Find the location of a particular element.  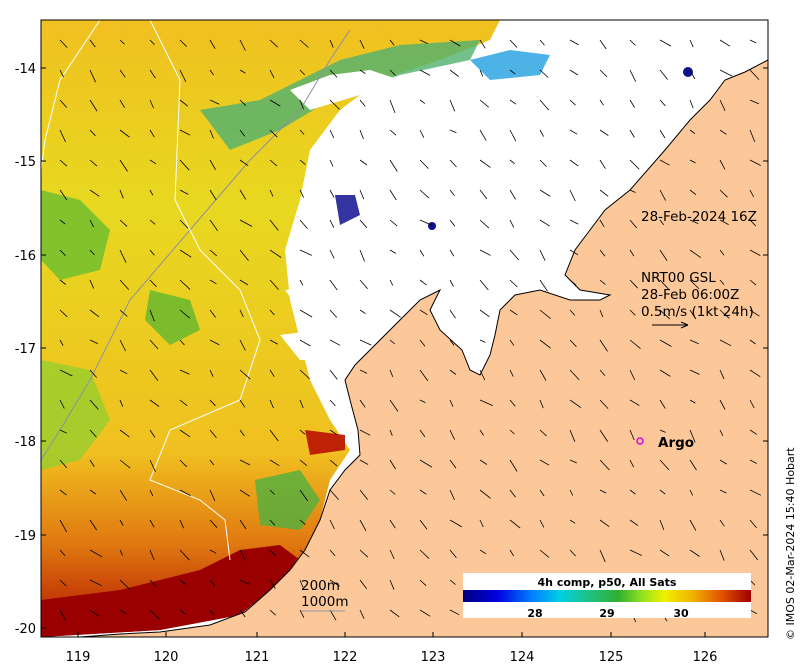

isobath-1000m is located at coordinates (205, 290).